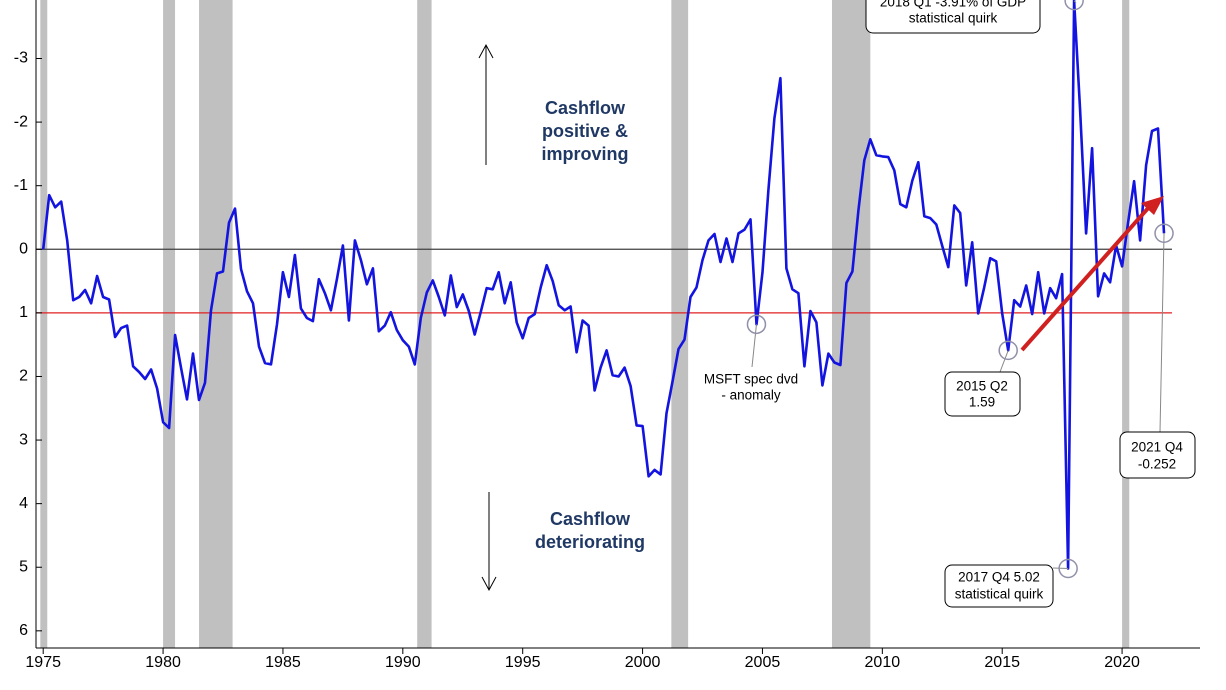 The width and height of the screenshot is (1226, 690). What do you see at coordinates (1086, 278) in the screenshot?
I see `trend-arrow` at bounding box center [1086, 278].